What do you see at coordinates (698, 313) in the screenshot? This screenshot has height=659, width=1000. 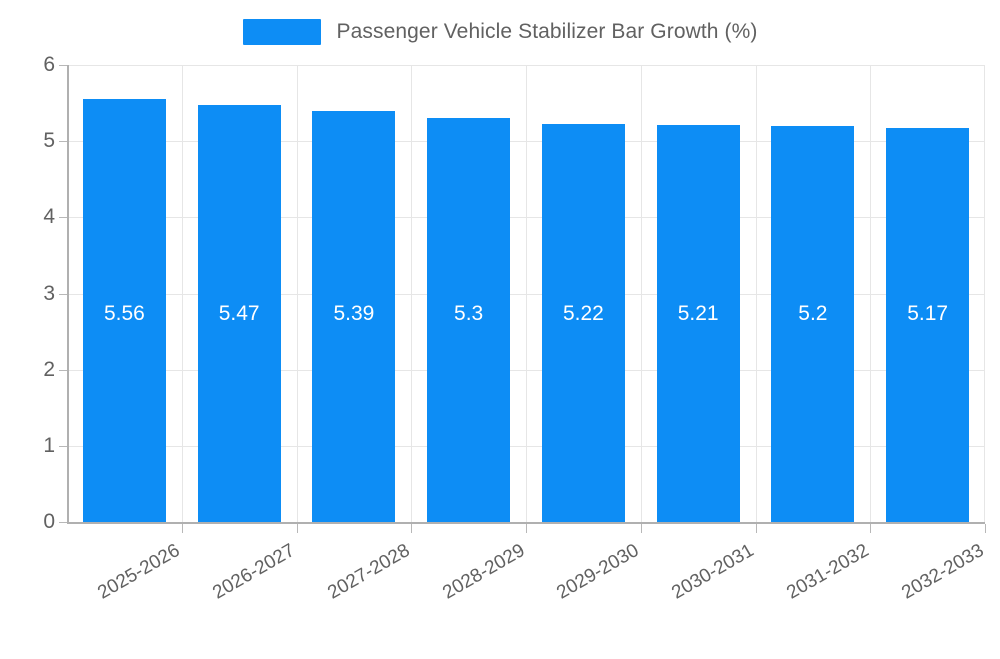 I see `bar-value-label: 5.21` at bounding box center [698, 313].